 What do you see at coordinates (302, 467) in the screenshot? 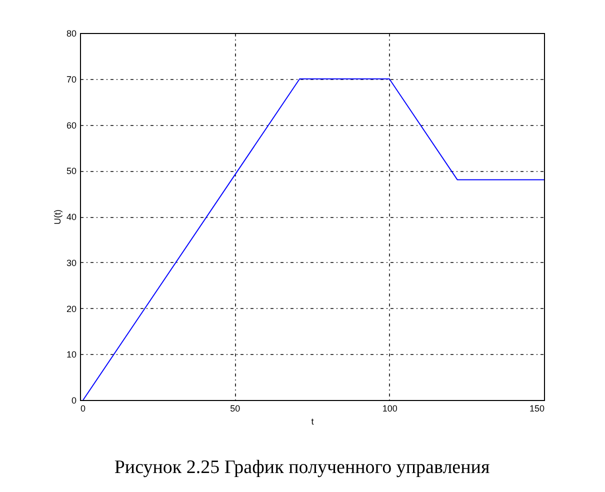
I see `text: Рисунок 2.25 График полученного управления` at bounding box center [302, 467].